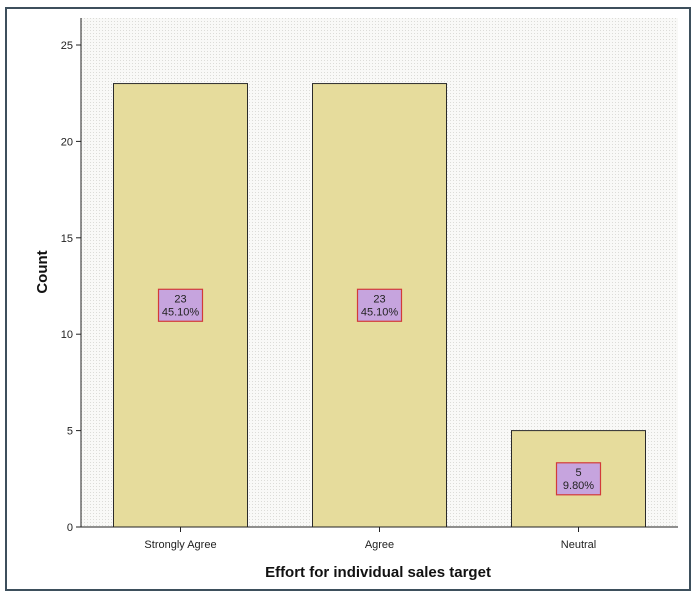 The height and width of the screenshot is (597, 700). What do you see at coordinates (578, 486) in the screenshot?
I see `data-label-percent: 9.80%` at bounding box center [578, 486].